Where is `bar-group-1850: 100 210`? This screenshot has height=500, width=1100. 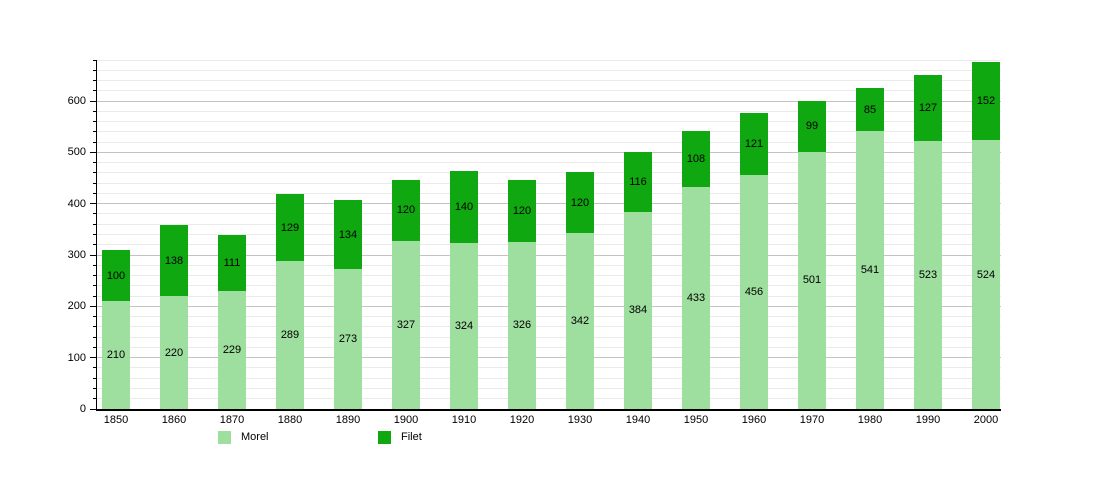 bar-group-1850: 100 210 is located at coordinates (116, 329).